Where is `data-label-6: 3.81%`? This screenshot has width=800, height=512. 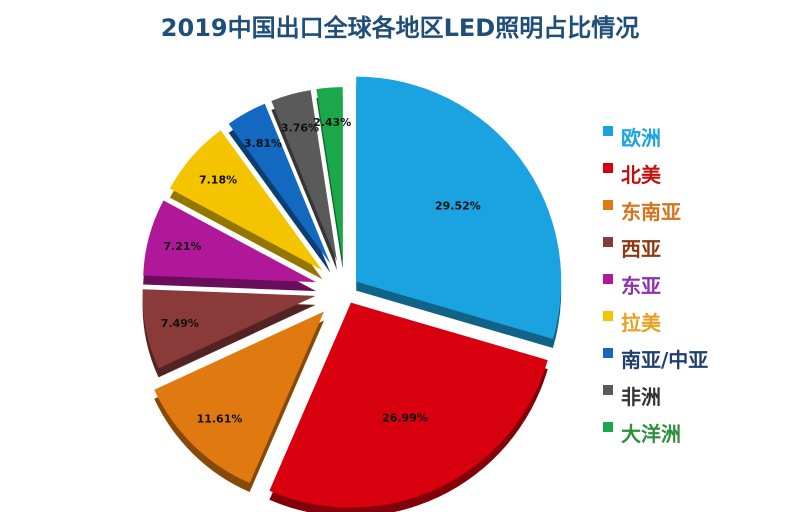 data-label-6: 3.81% is located at coordinates (263, 143).